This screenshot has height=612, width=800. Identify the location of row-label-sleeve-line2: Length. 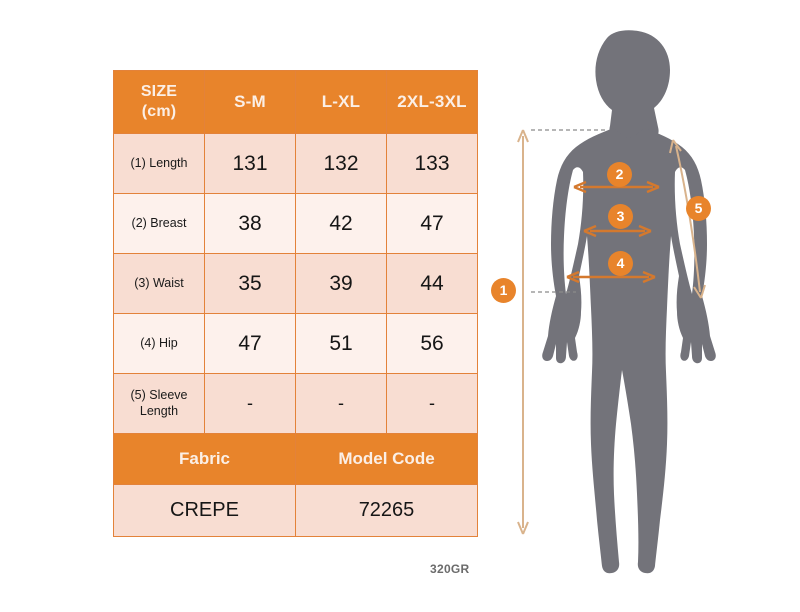
(159, 410).